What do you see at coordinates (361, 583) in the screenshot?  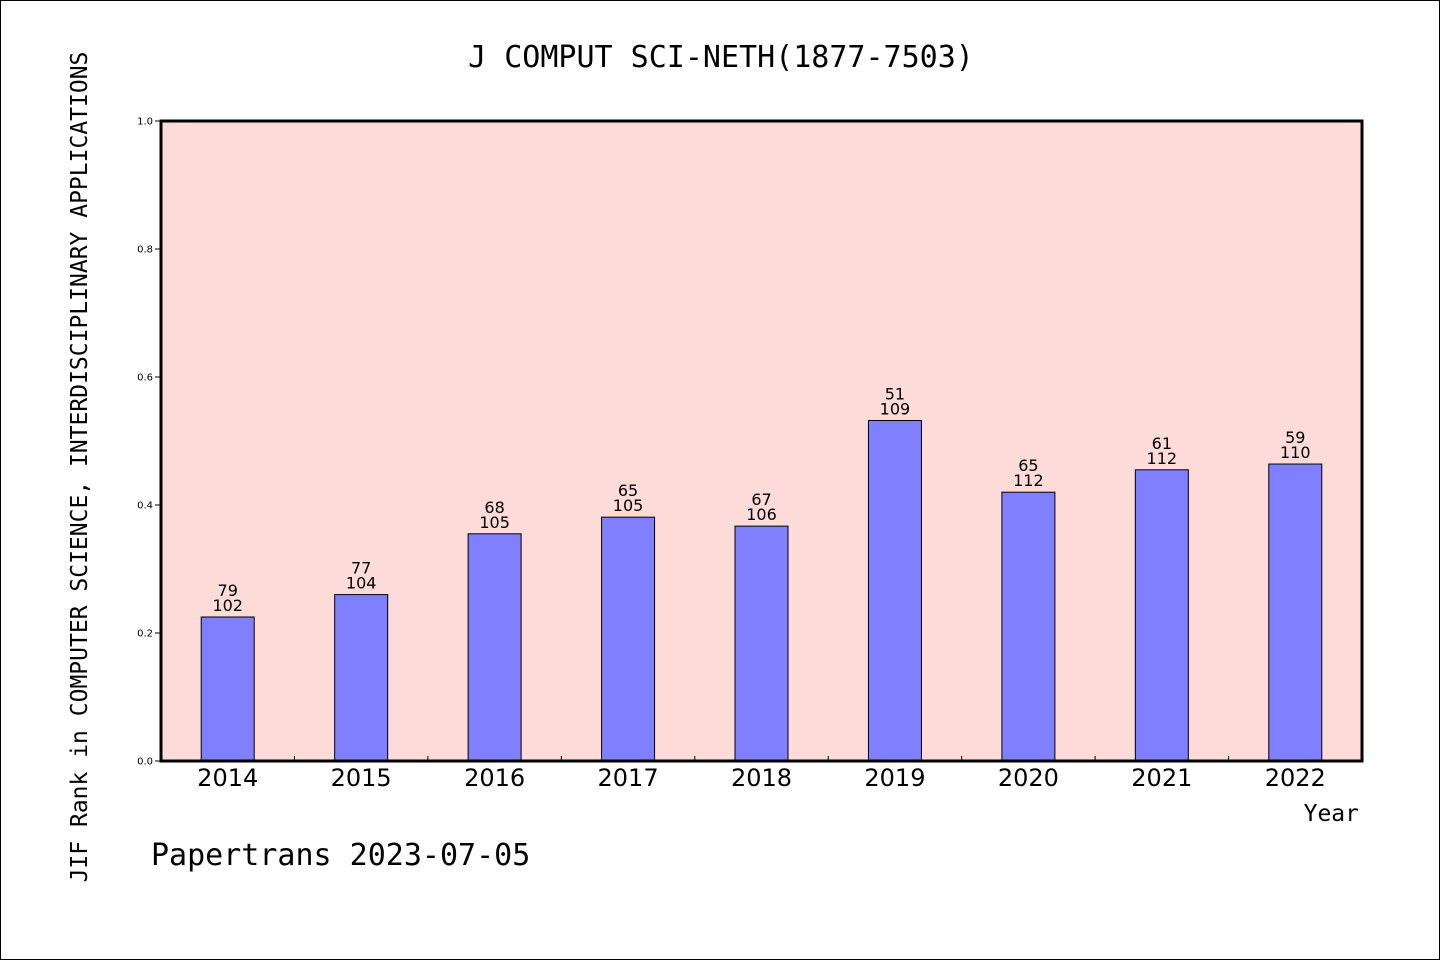 I see `total-label: 104` at bounding box center [361, 583].